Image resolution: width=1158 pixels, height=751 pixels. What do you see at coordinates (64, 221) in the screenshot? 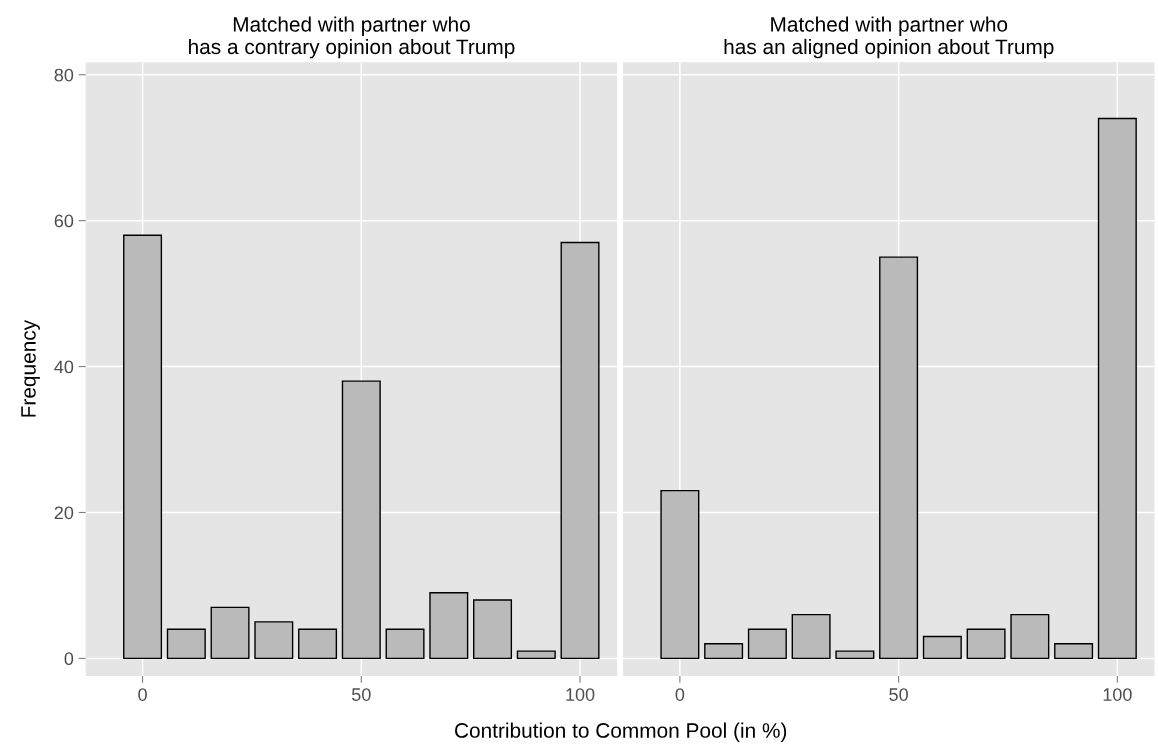
I see `y-tick-label: 60` at bounding box center [64, 221].